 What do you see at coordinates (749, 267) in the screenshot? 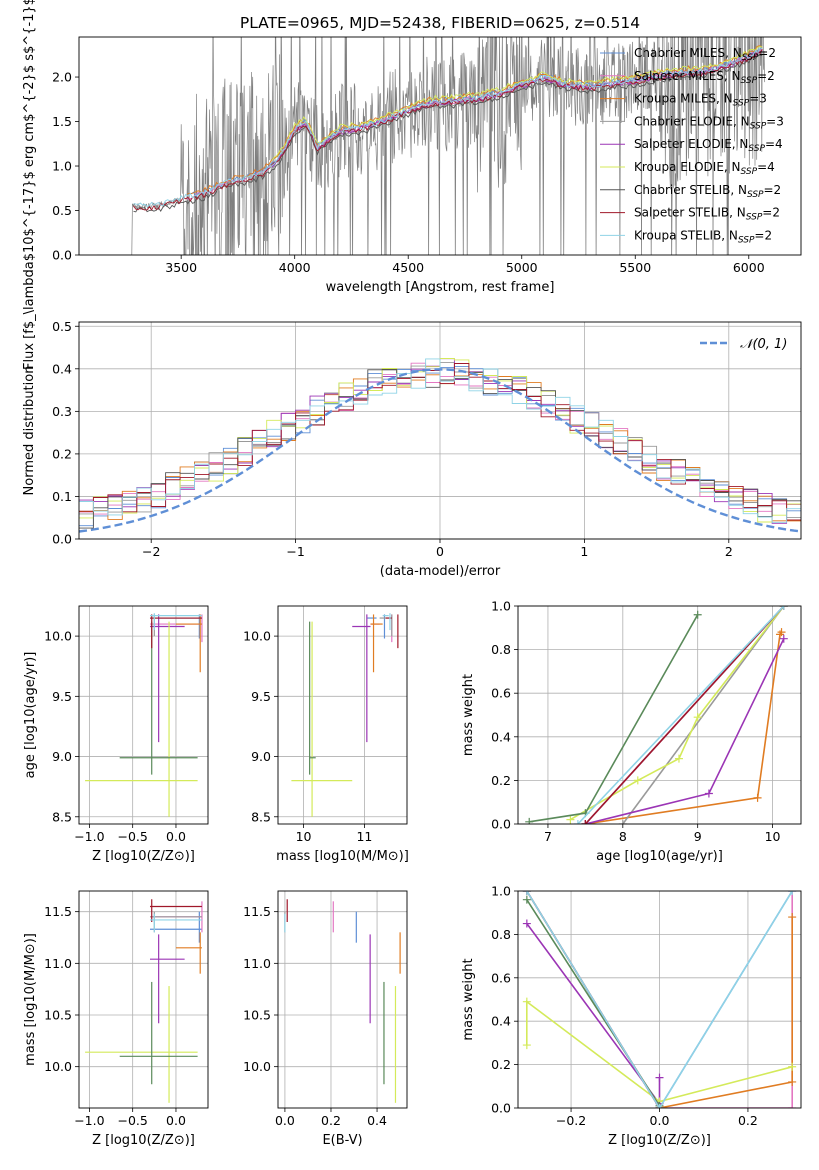
I see `x-tick-label: 6000` at bounding box center [749, 267].